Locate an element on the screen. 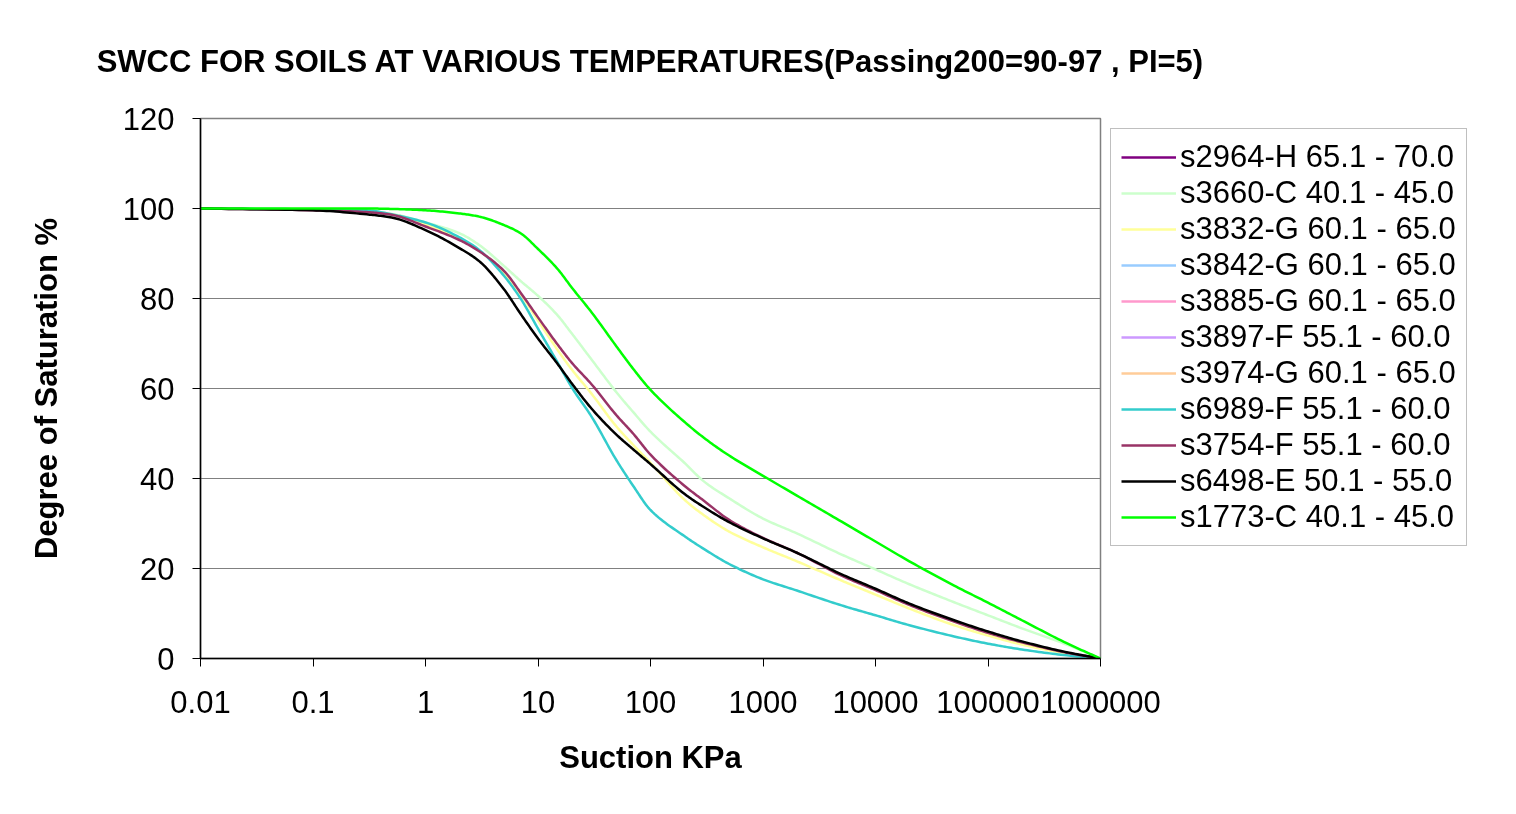 The width and height of the screenshot is (1516, 814). chart-title: SWCC FOR SOILS AT VARIOUS TEMPERATURES(Passing200=90-97 , PI=5) is located at coordinates (650, 61).